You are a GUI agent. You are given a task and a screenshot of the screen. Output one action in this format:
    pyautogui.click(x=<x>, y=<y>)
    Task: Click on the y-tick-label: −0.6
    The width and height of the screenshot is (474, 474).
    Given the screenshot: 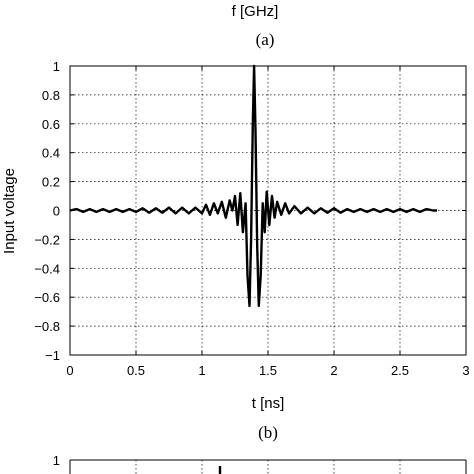 What is the action you would take?
    pyautogui.click(x=47, y=297)
    